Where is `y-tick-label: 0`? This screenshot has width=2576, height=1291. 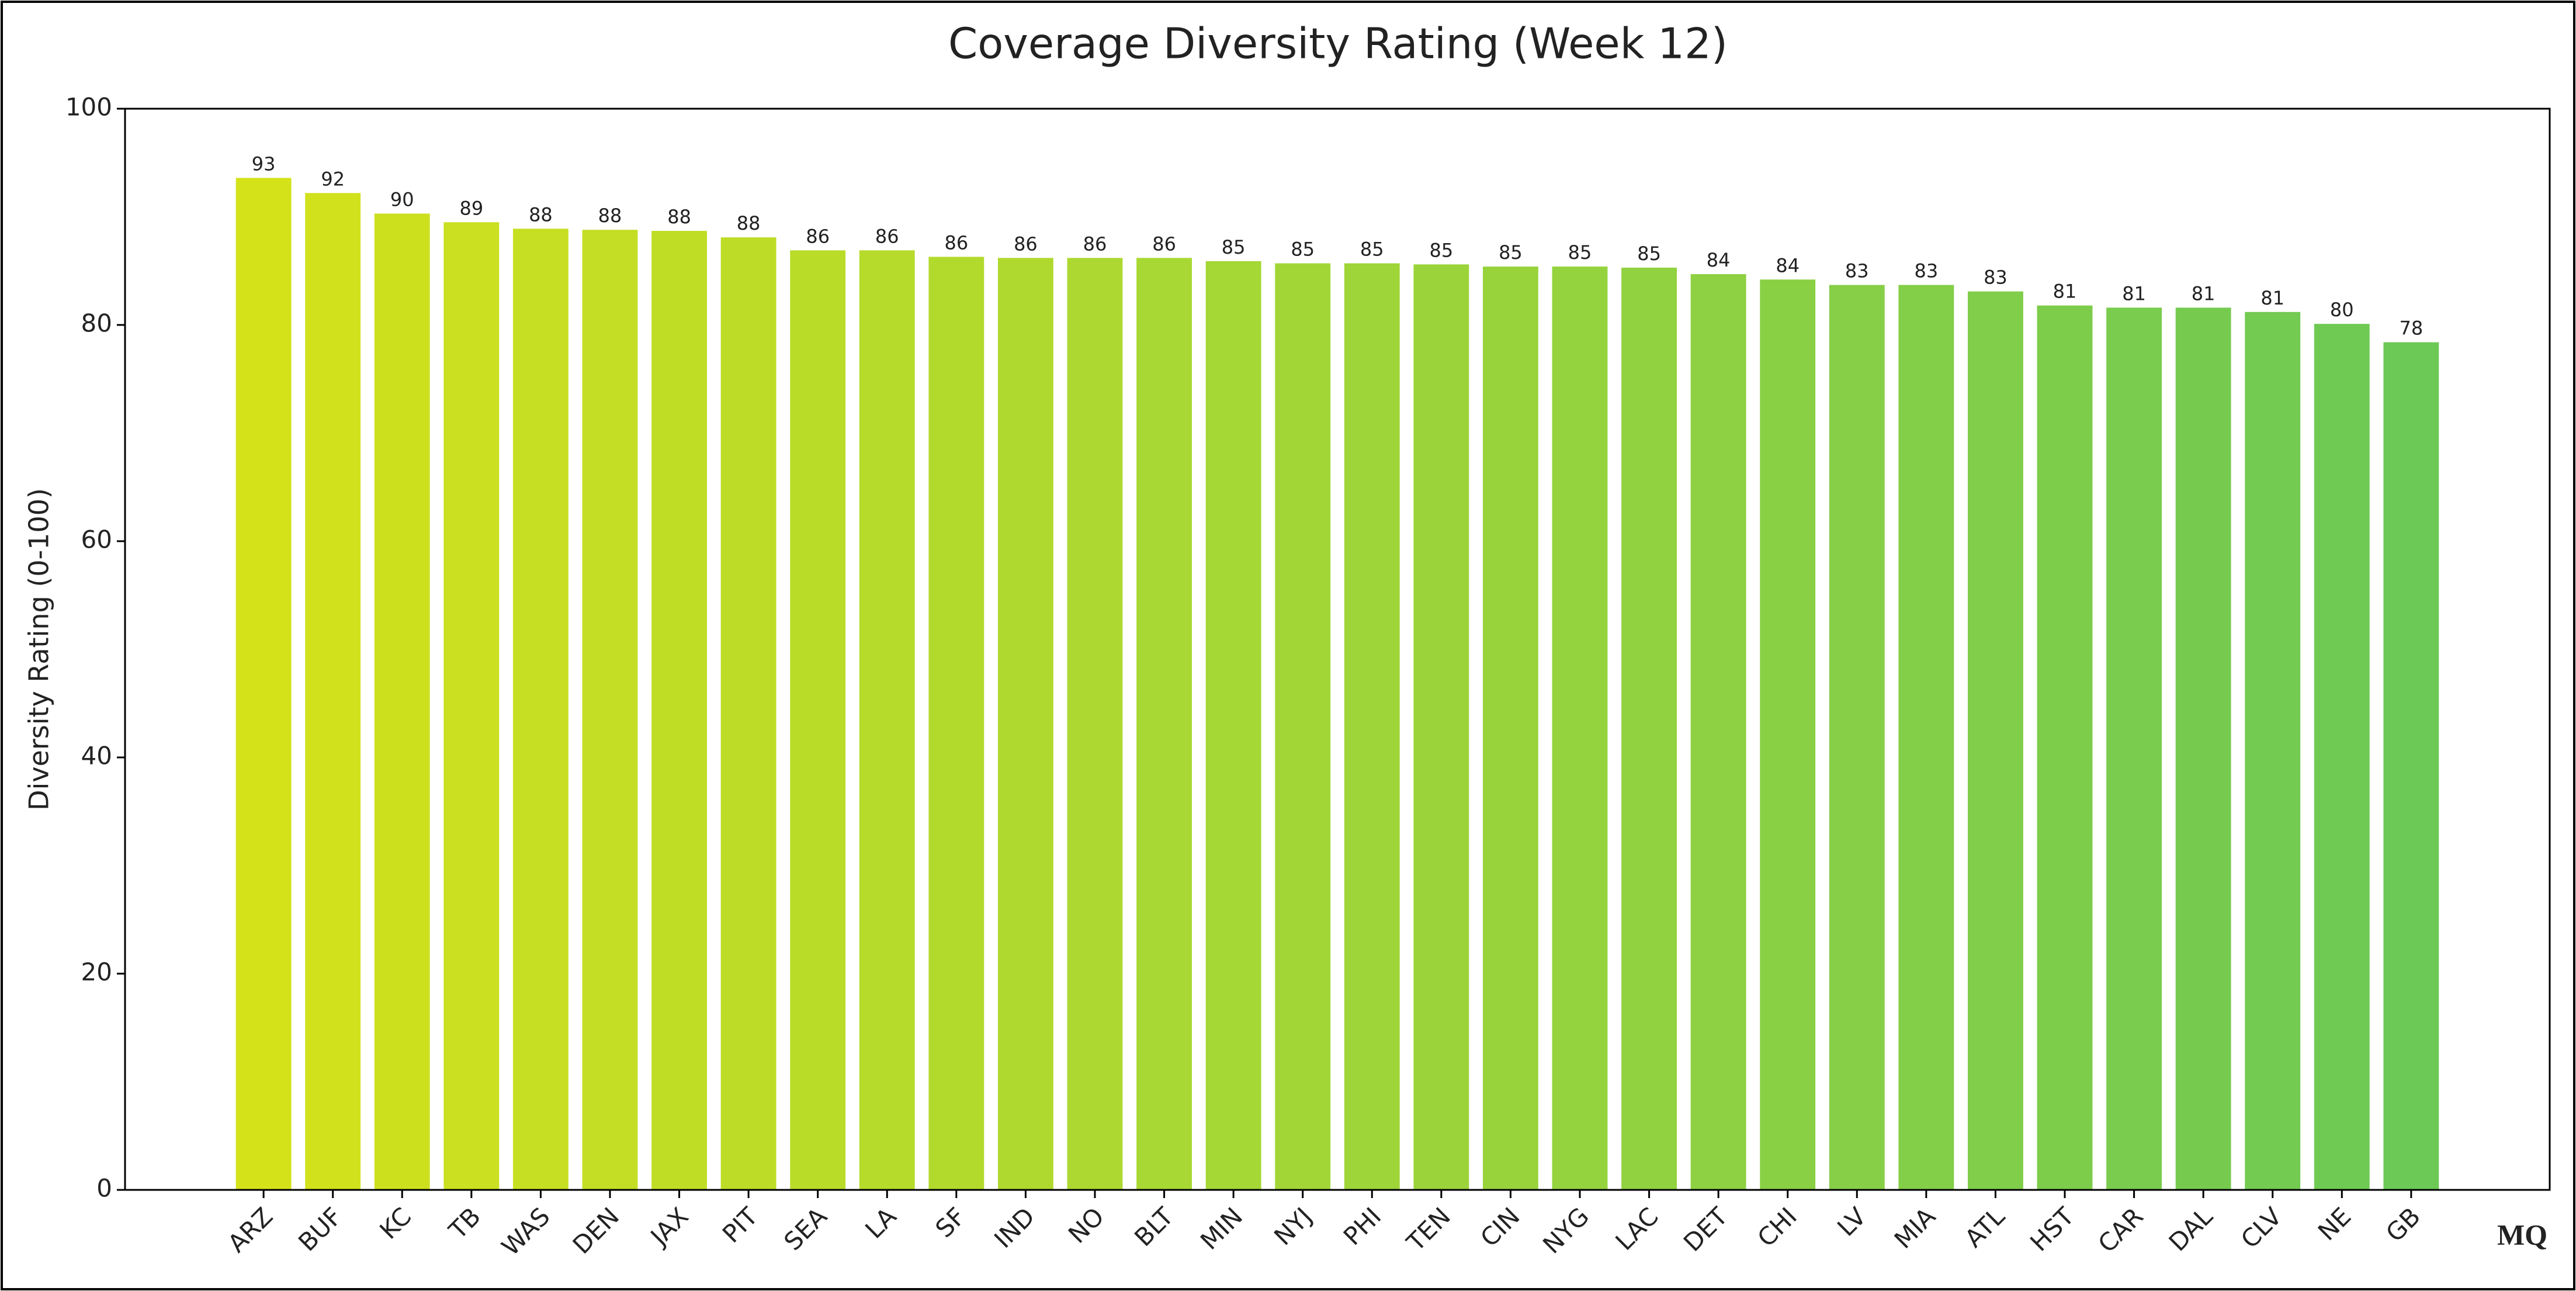
y-tick-label: 0 is located at coordinates (104, 1188).